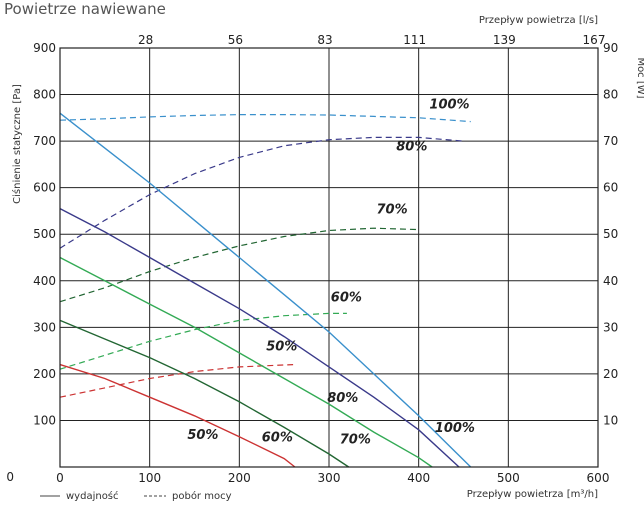 The height and width of the screenshot is (506, 644). Describe the element at coordinates (44, 420) in the screenshot. I see `y-left-tick-label: 100` at that location.